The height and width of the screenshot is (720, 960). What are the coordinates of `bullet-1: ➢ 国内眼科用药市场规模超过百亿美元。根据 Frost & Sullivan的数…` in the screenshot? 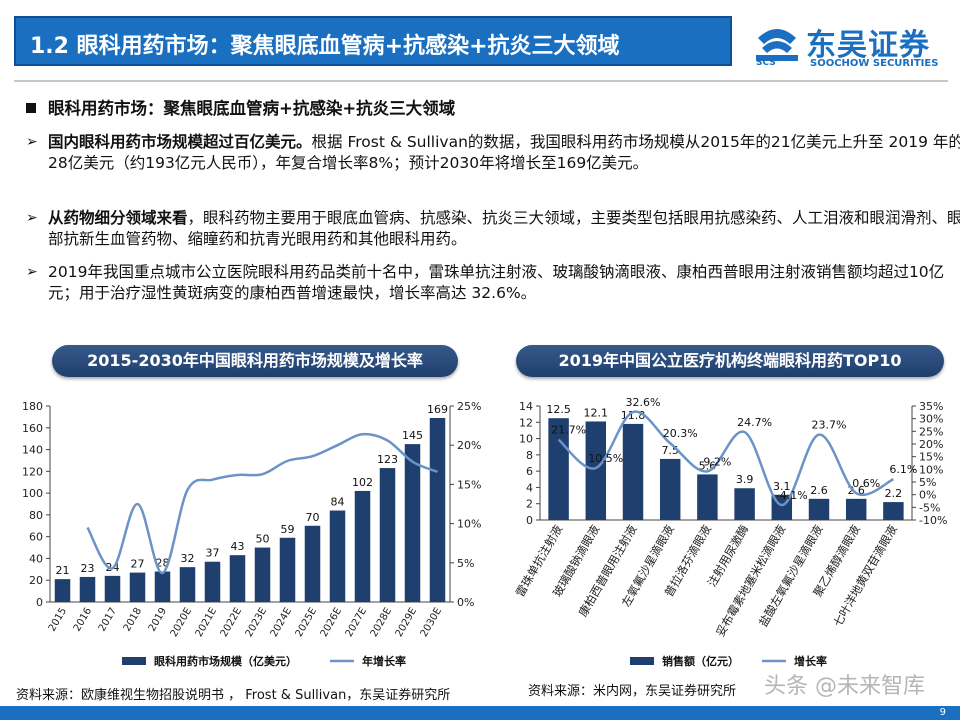 It's located at (493, 153).